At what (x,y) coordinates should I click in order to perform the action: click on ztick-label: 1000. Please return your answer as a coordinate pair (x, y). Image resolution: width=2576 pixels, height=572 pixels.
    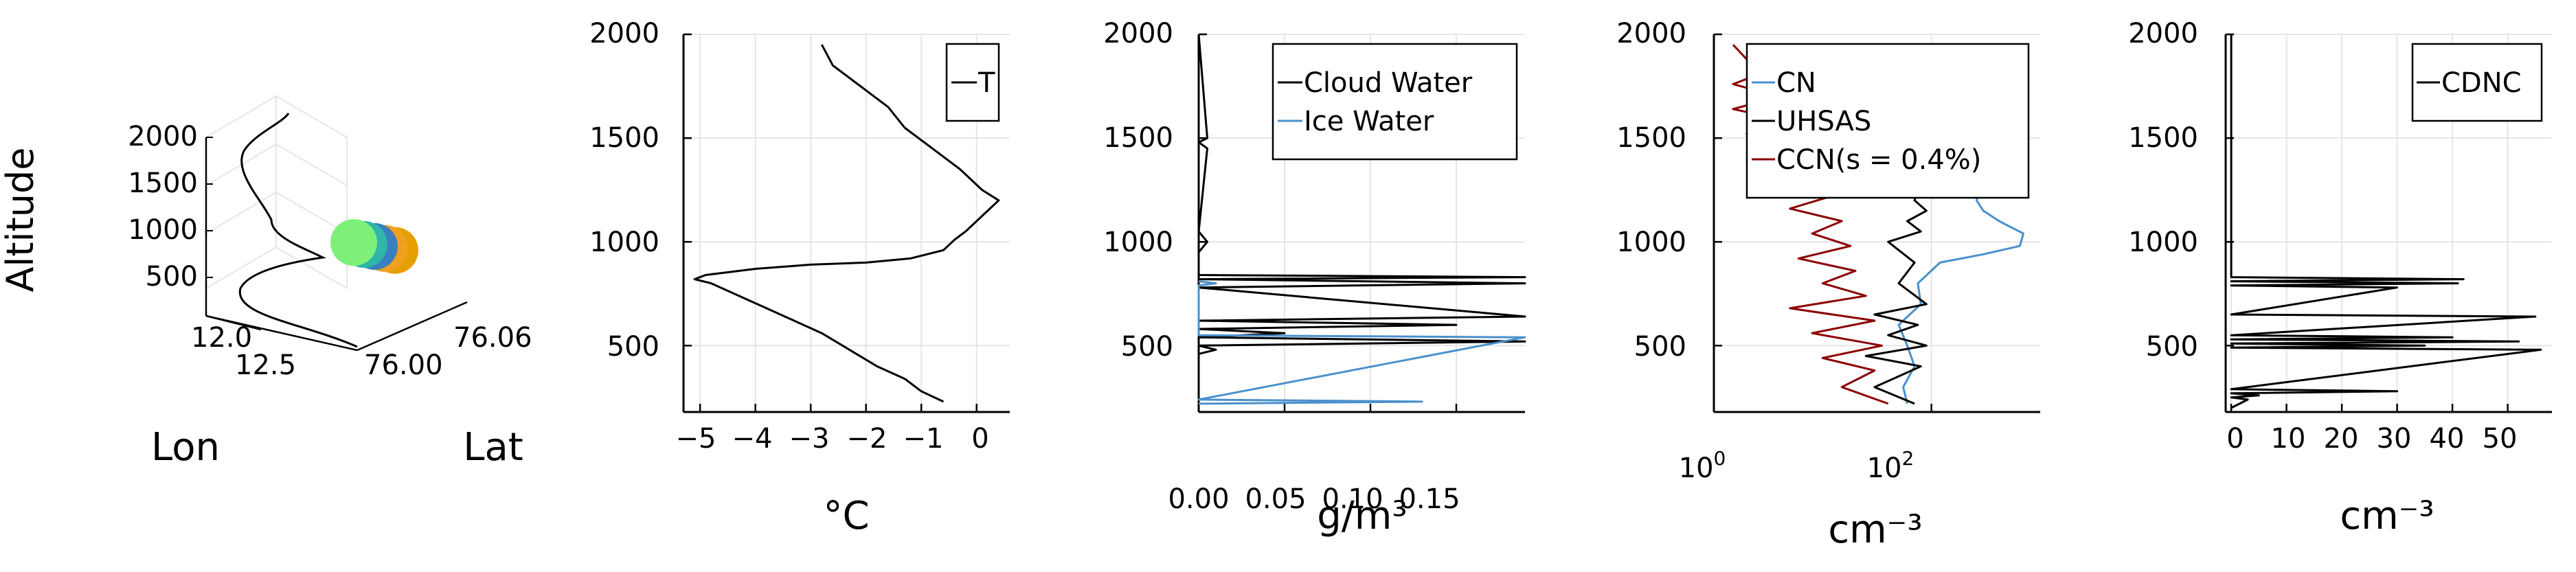
    Looking at the image, I should click on (163, 230).